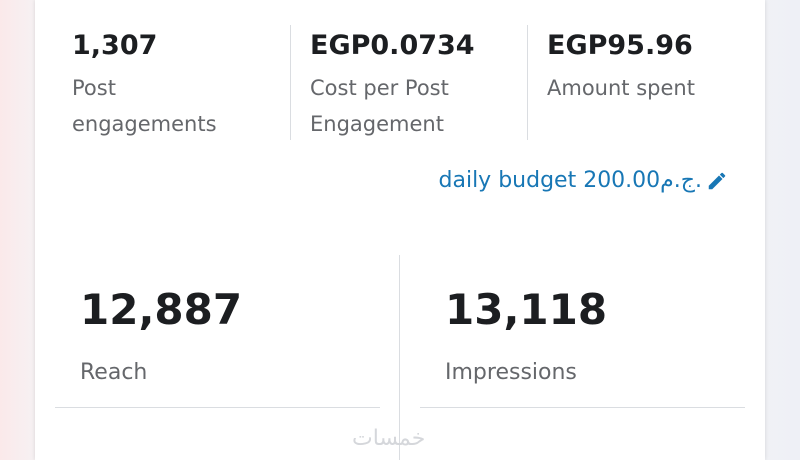  What do you see at coordinates (392, 45) in the screenshot?
I see `metric-value: EGP0.0734` at bounding box center [392, 45].